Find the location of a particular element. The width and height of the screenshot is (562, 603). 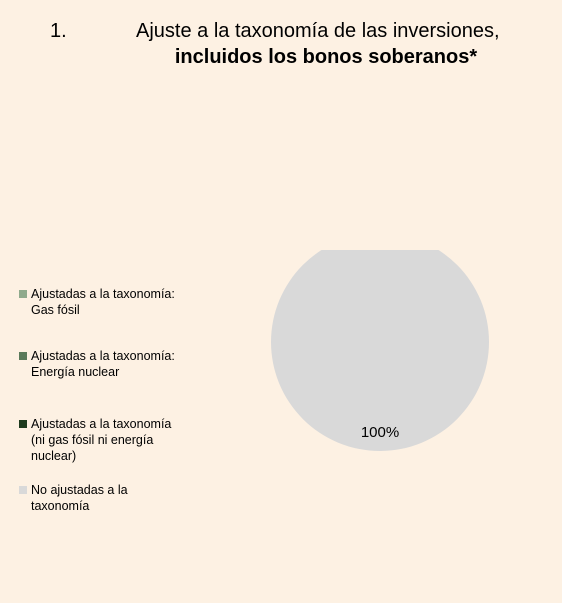

legend-label-gas-fosil: Ajustadas a la taxonomía: Gas fósil is located at coordinates (103, 302).